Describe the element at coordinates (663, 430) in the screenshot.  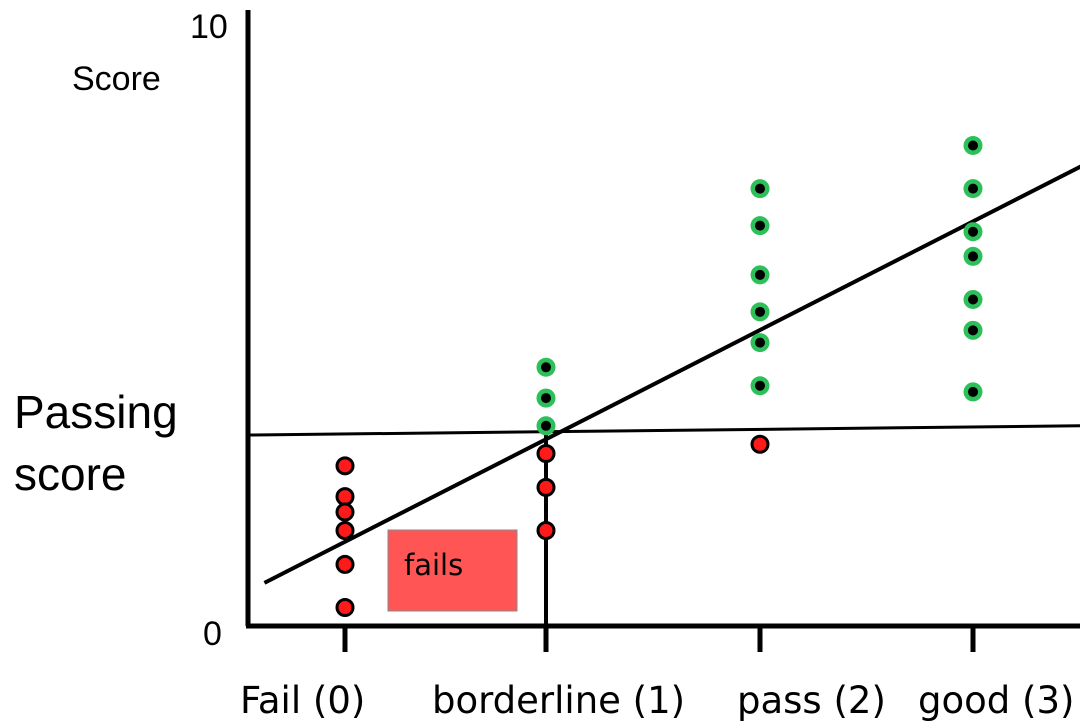
I see `passing-score-line` at that location.